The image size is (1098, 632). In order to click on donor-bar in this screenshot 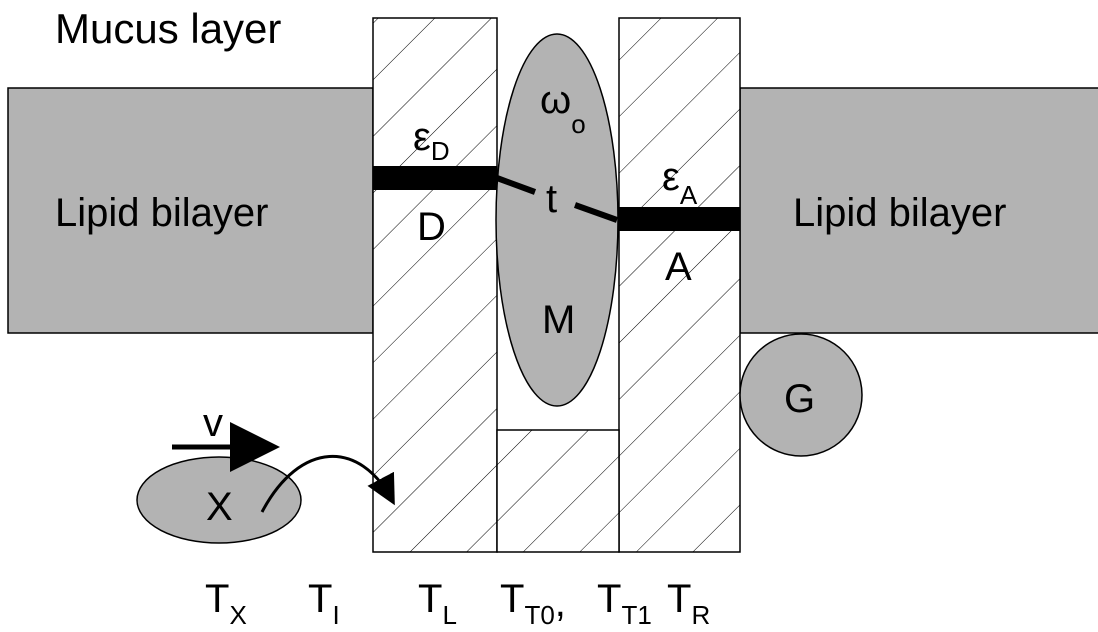, I will do `click(435, 178)`.